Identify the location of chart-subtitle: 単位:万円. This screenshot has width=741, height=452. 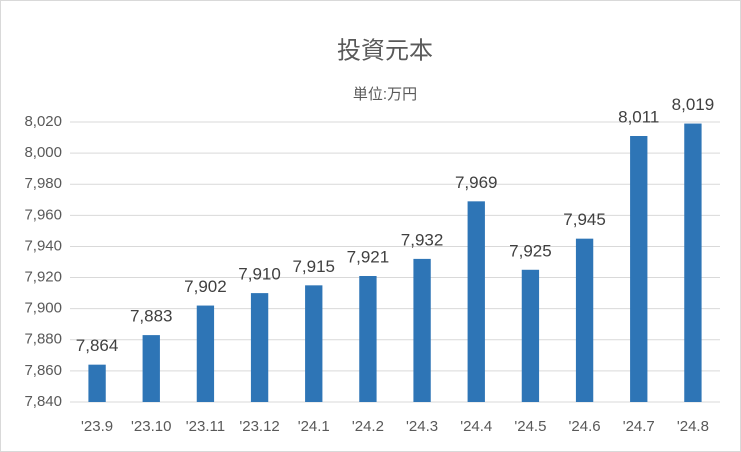
(385, 94).